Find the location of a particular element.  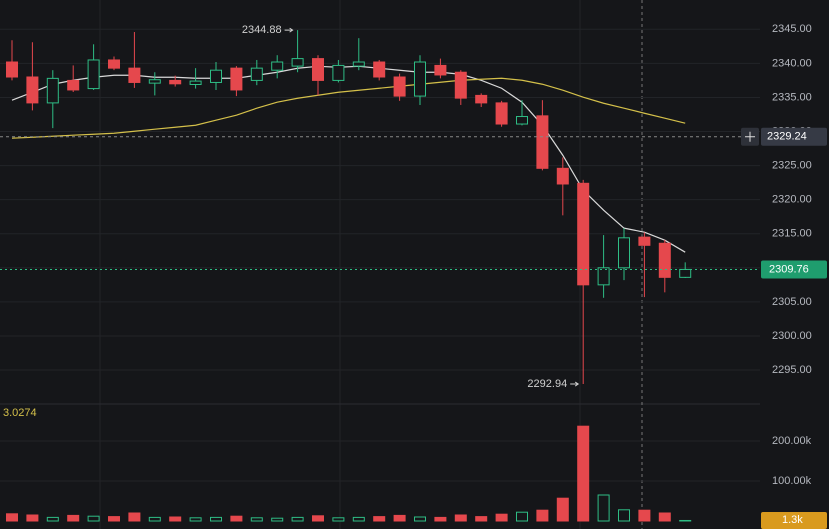

y-tick-label: 2295.00 is located at coordinates (792, 370).